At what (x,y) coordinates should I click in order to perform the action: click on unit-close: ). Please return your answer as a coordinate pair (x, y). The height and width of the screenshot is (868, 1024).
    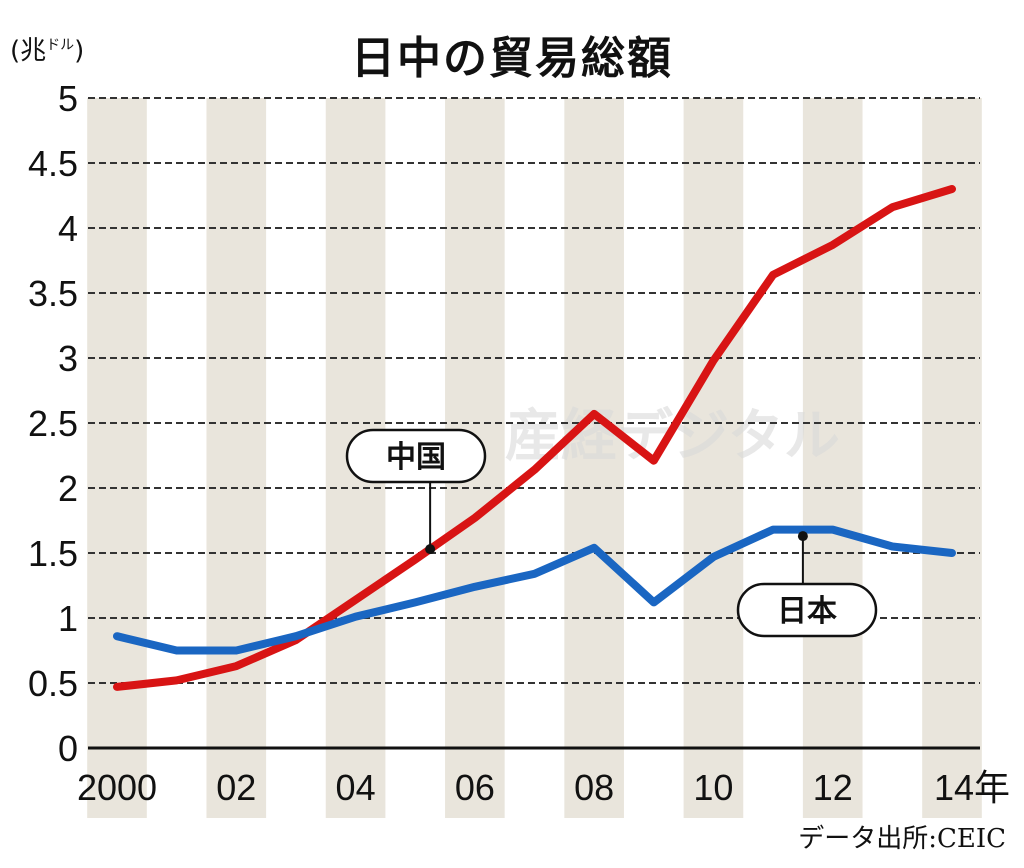
    Looking at the image, I should click on (79, 51).